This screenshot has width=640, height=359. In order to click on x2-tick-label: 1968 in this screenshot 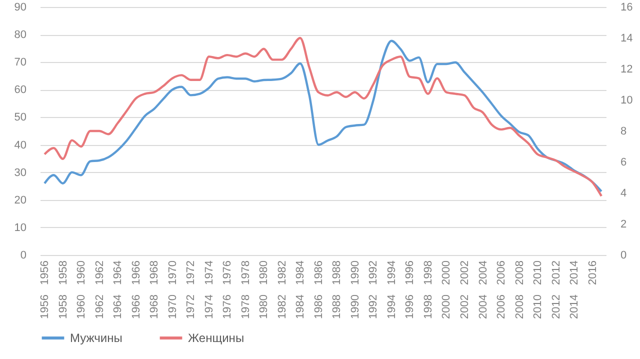, I will do `click(154, 306)`.